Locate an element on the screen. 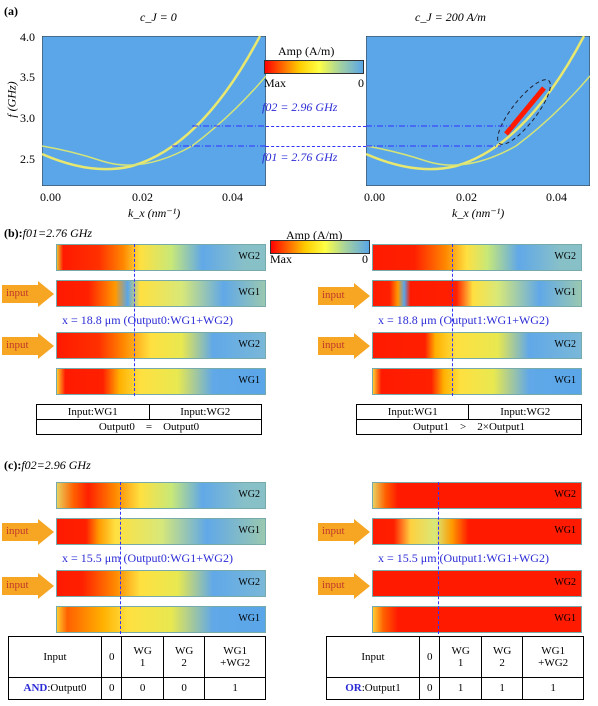 The height and width of the screenshot is (706, 598). y-axis-label: f (GHz) is located at coordinates (11, 99).